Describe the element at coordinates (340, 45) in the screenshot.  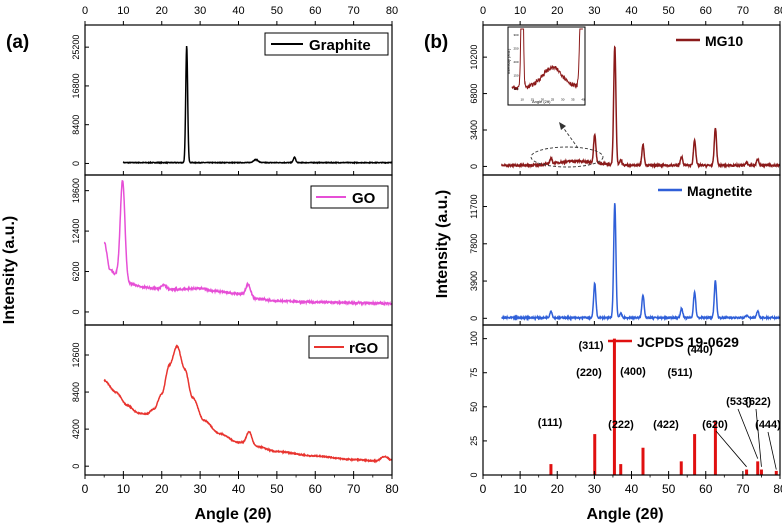
I see `graphite-legend-label: Graphite` at that location.